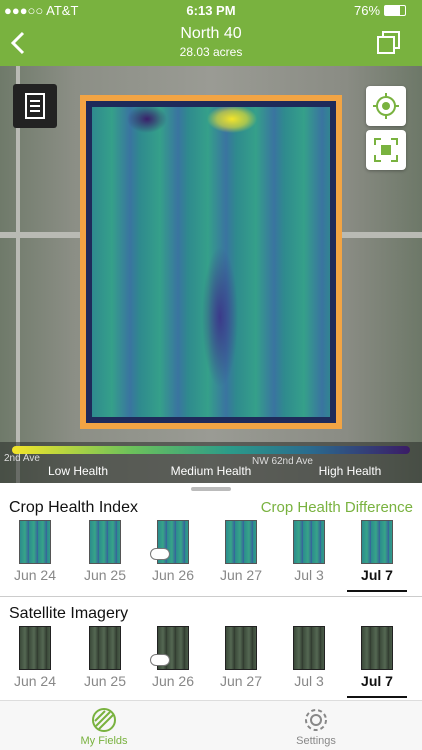  What do you see at coordinates (22, 458) in the screenshot?
I see `street-label: 2nd Ave` at bounding box center [22, 458].